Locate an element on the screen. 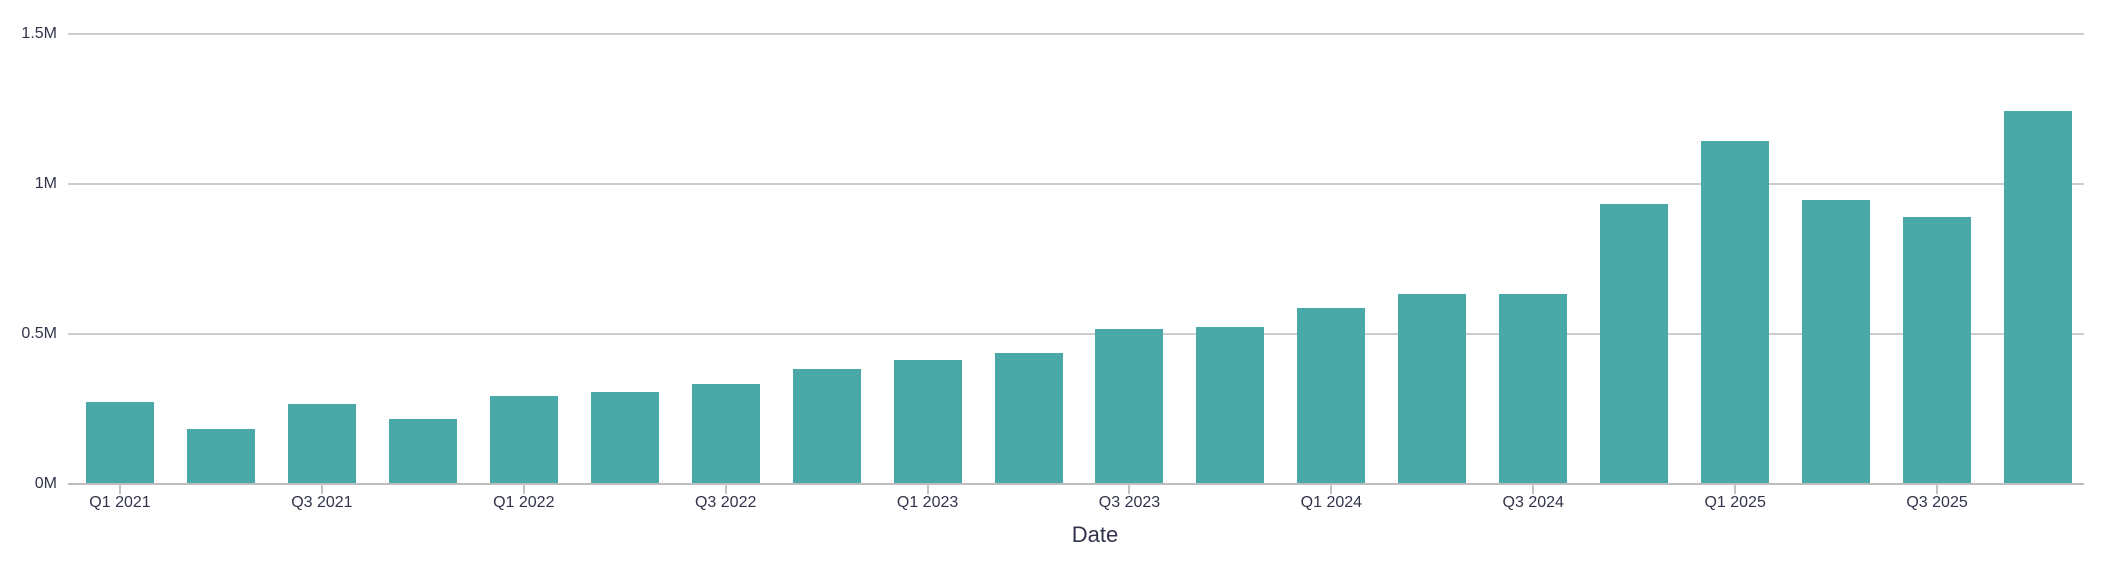 Image resolution: width=2114 pixels, height=568 pixels. y-axis-tick-label: 1.5M is located at coordinates (39, 33).